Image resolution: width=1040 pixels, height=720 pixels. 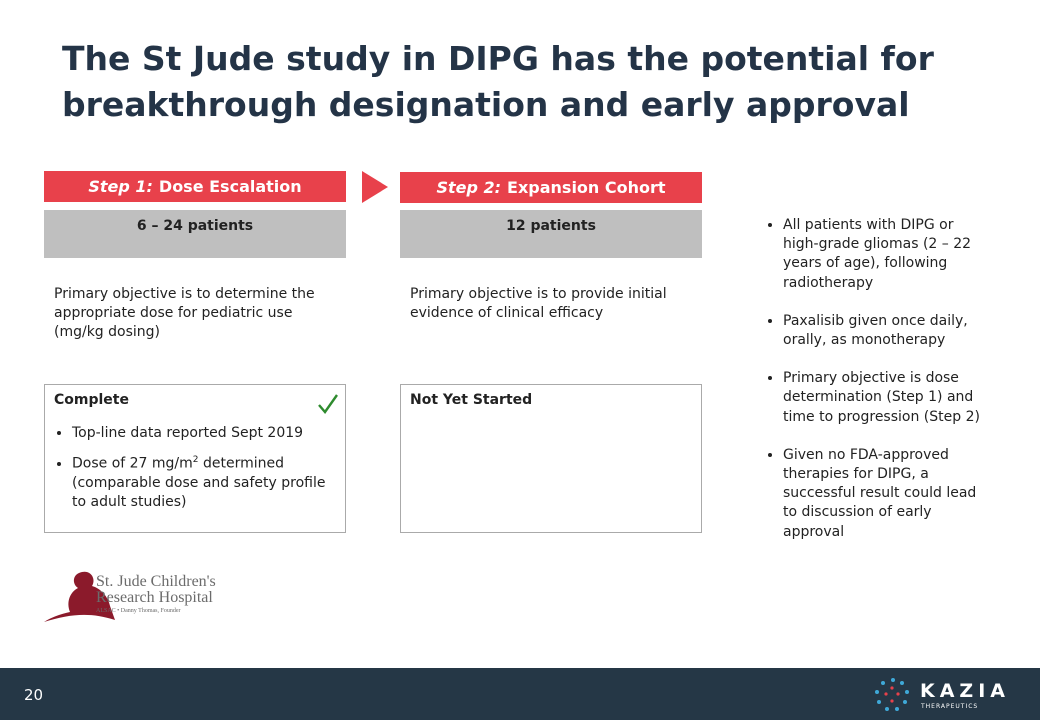 I want to click on logo-figure, so click(x=79, y=596).